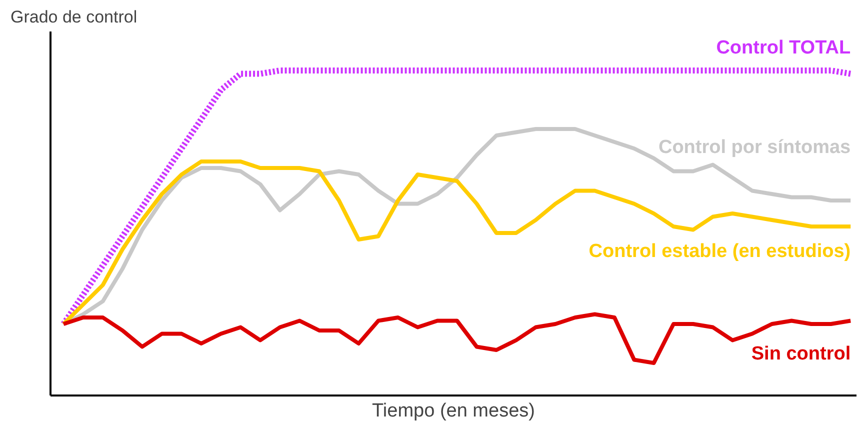  What do you see at coordinates (719, 251) in the screenshot?
I see `series-label: Control estable (en estudios)` at bounding box center [719, 251].